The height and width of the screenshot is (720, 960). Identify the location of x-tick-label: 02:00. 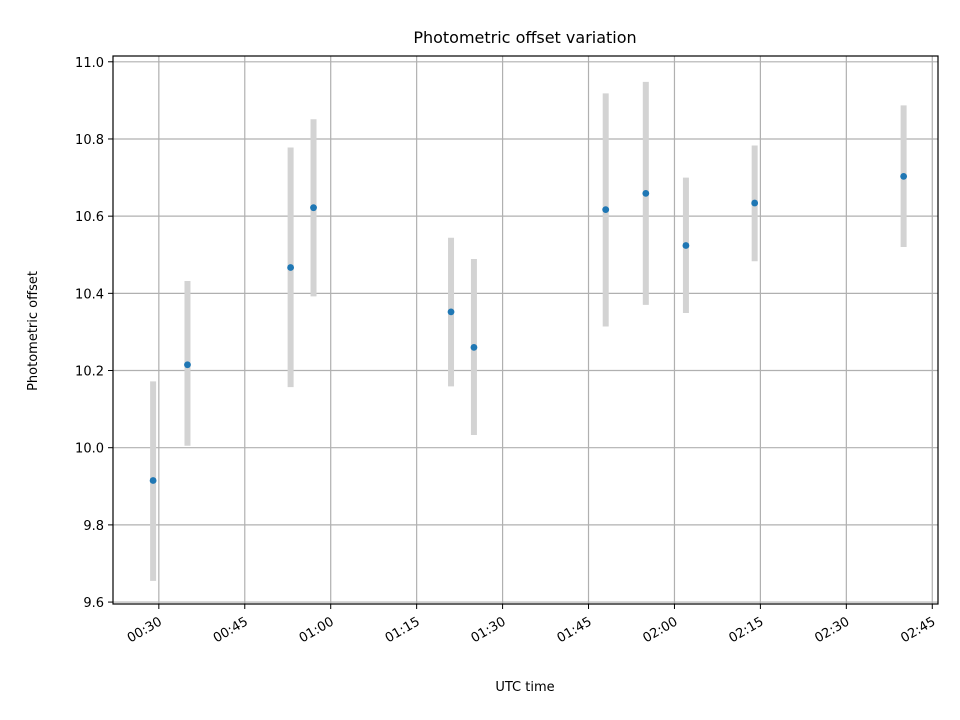
(661, 630).